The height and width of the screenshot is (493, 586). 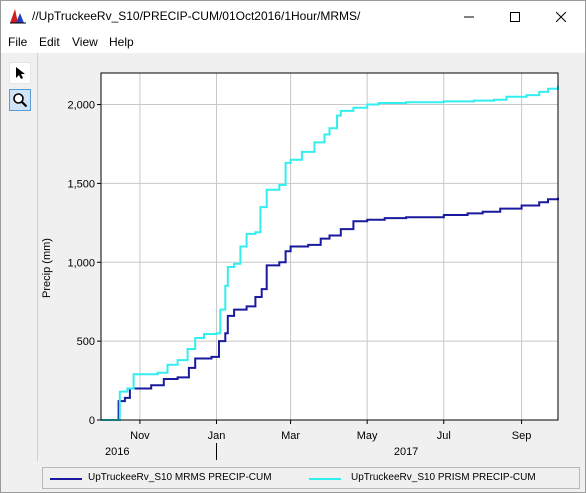 What do you see at coordinates (47, 268) in the screenshot?
I see `y-axis-label: Precip (mm)` at bounding box center [47, 268].